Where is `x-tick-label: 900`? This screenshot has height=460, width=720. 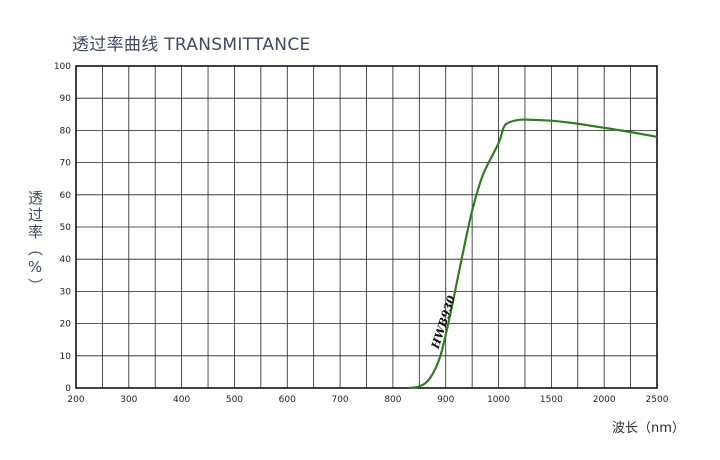
x-tick-label: 900 is located at coordinates (445, 400).